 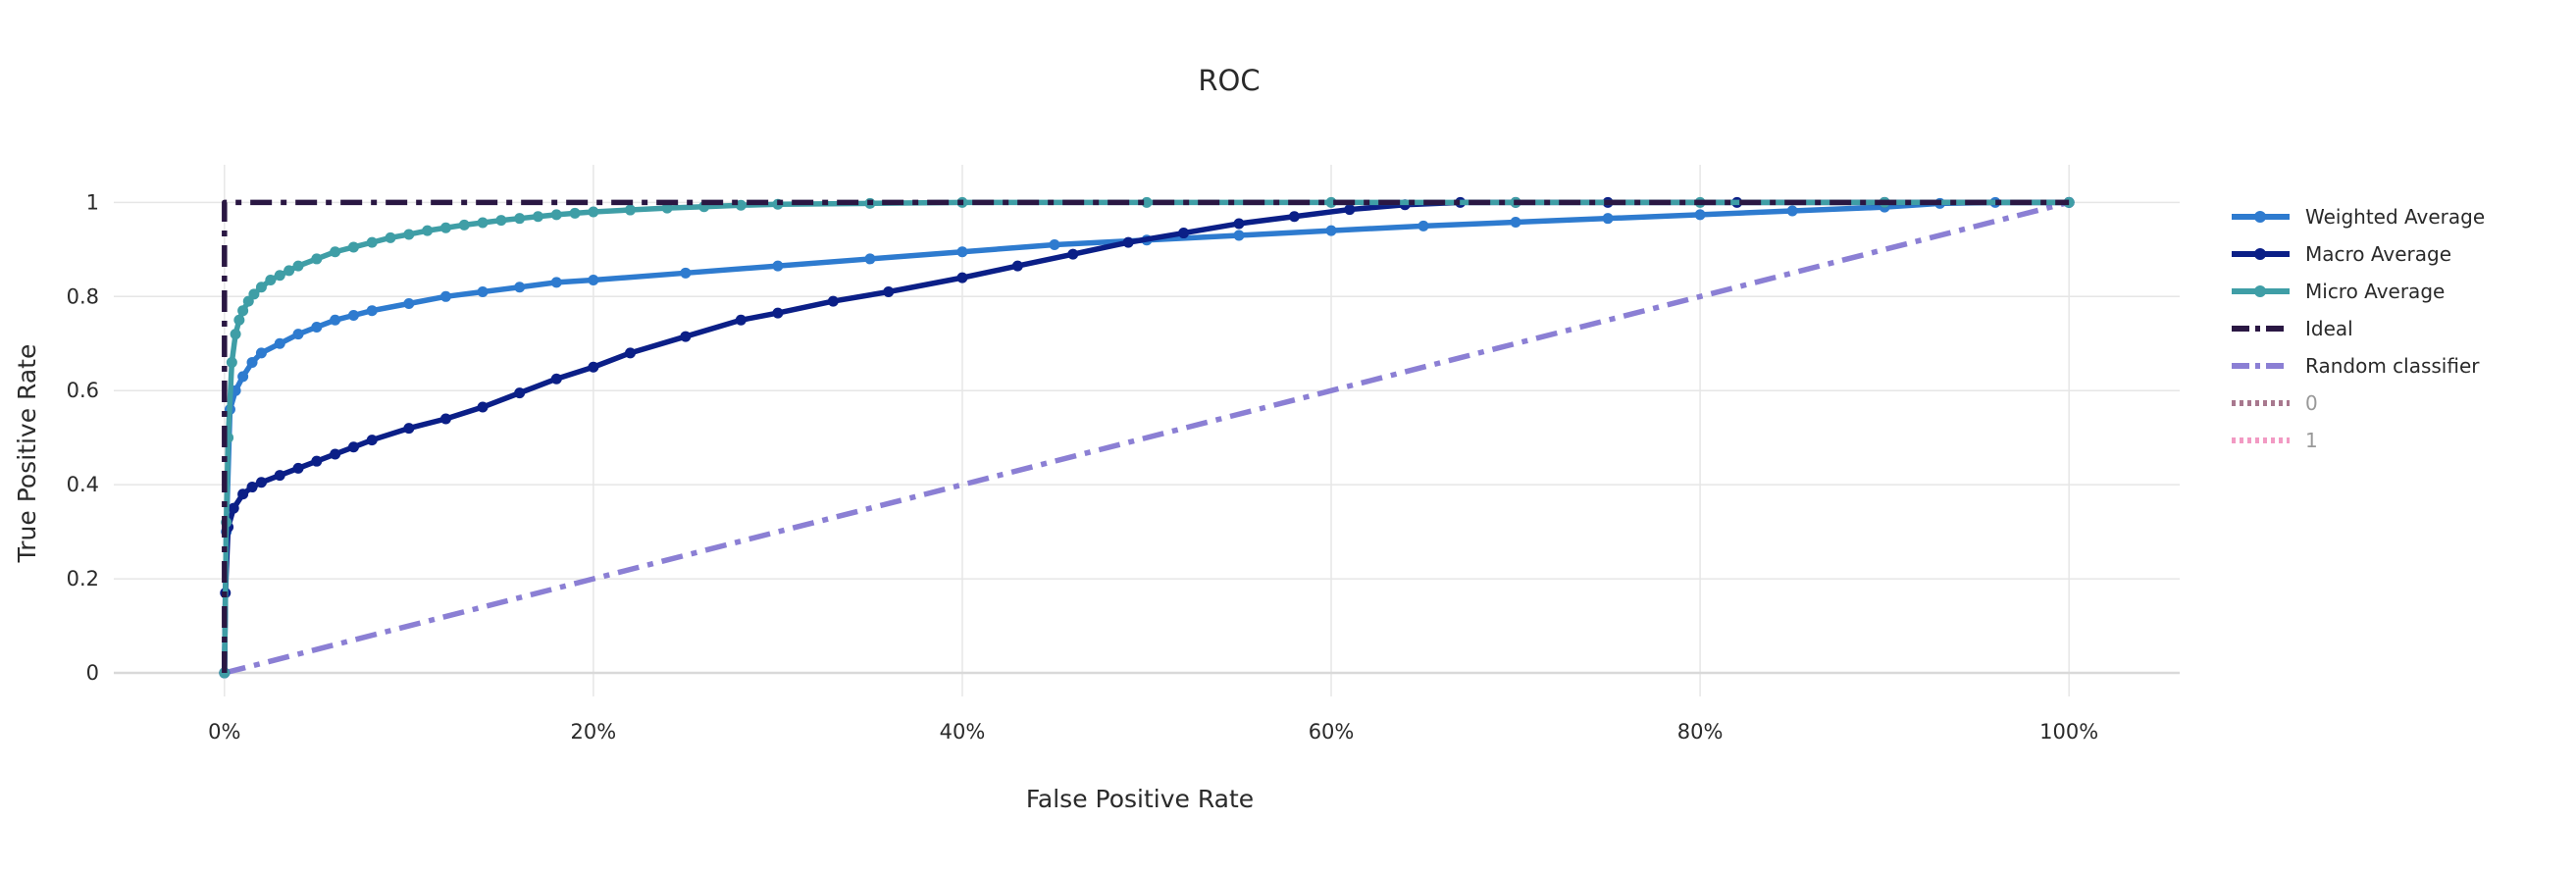 I want to click on legend-item-macro-average: Macro Average, so click(x=2341, y=254).